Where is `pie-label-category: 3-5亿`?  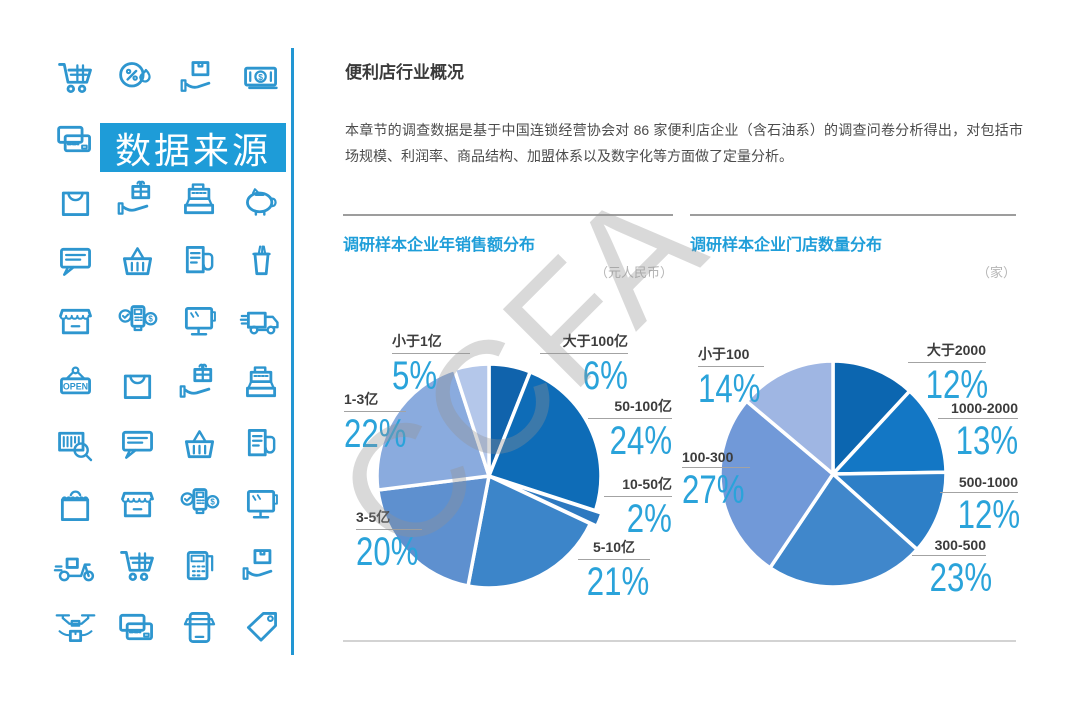 pie-label-category: 3-5亿 is located at coordinates (389, 518).